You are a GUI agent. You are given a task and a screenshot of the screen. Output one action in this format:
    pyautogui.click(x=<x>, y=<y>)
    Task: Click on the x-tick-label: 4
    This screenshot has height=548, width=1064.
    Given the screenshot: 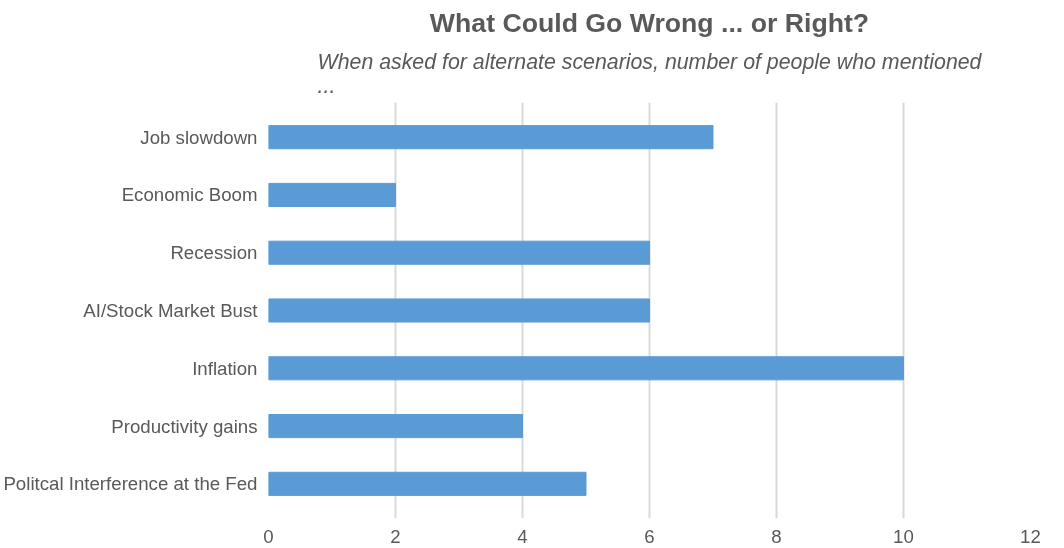 What is the action you would take?
    pyautogui.click(x=522, y=536)
    